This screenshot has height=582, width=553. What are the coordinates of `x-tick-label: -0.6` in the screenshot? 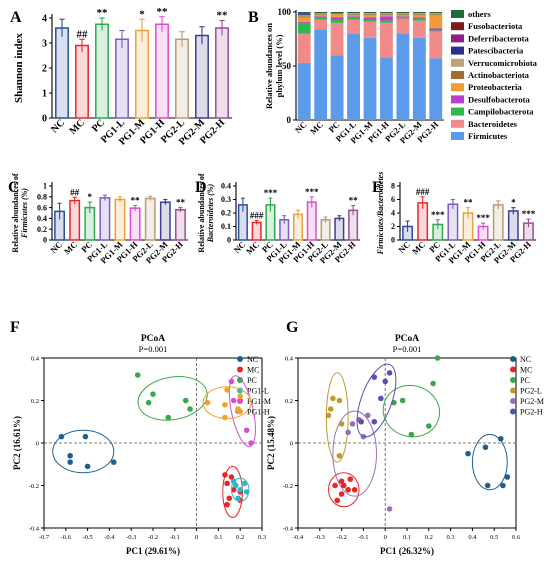 It's located at (66, 537).